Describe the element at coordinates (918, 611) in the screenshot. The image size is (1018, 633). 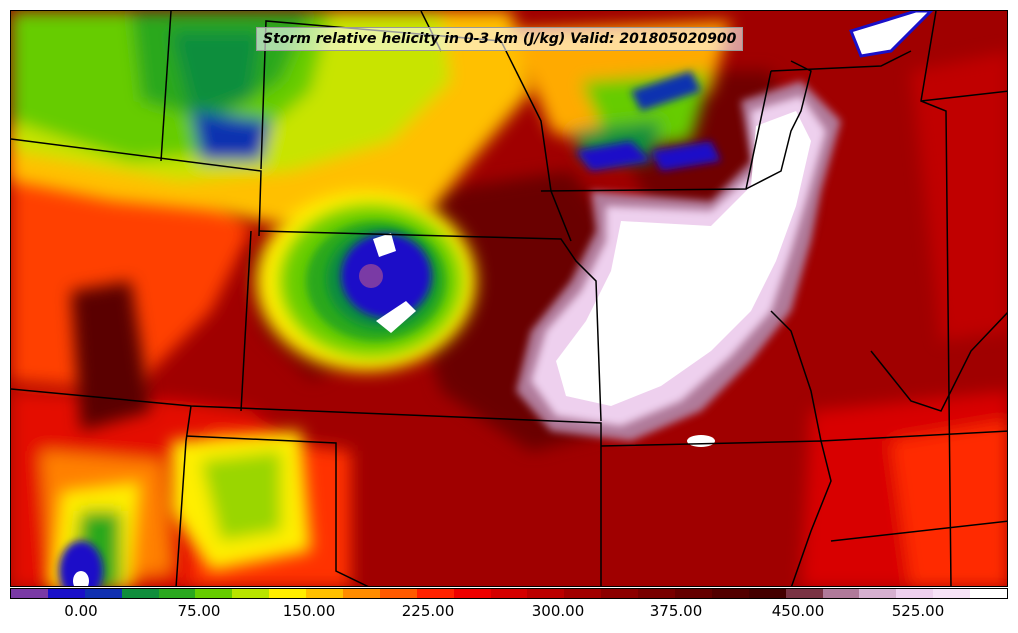
I see `colorbar-tick-label: 525.00` at that location.